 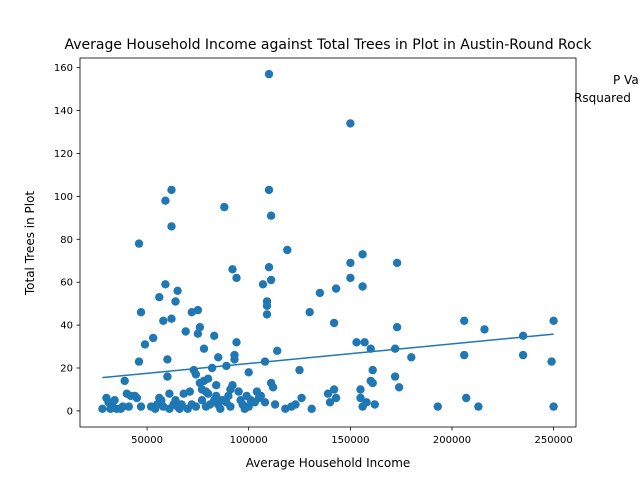 I want to click on trend-line, so click(x=328, y=356).